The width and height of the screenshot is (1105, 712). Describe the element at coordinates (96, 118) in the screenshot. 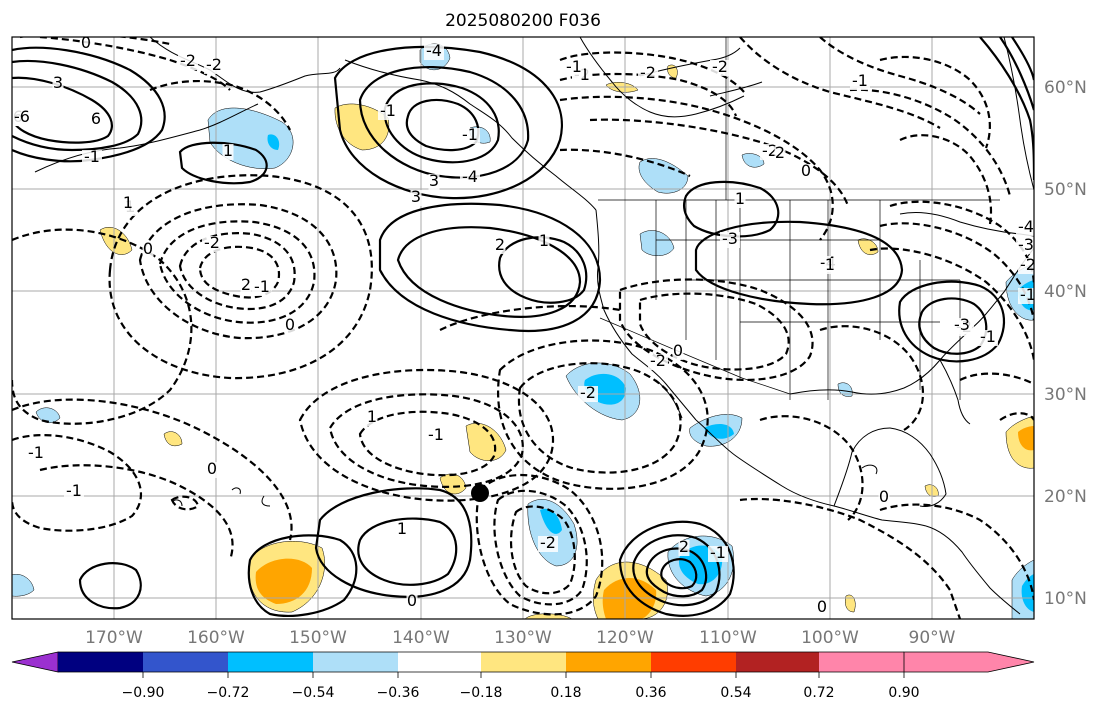

I see `contour-label: 6` at that location.